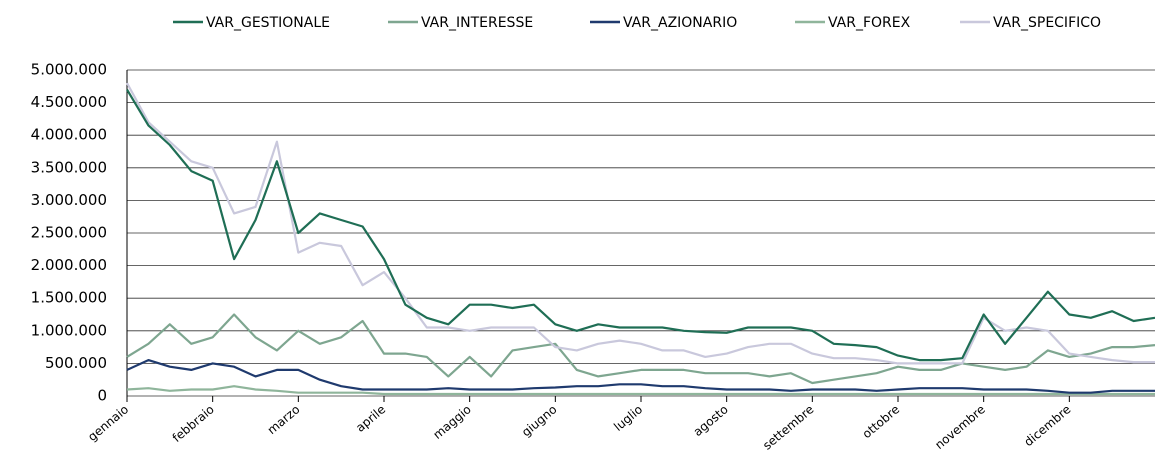 Image resolution: width=1155 pixels, height=470 pixels. What do you see at coordinates (788, 427) in the screenshot?
I see `x-tick-label: settembre` at bounding box center [788, 427].